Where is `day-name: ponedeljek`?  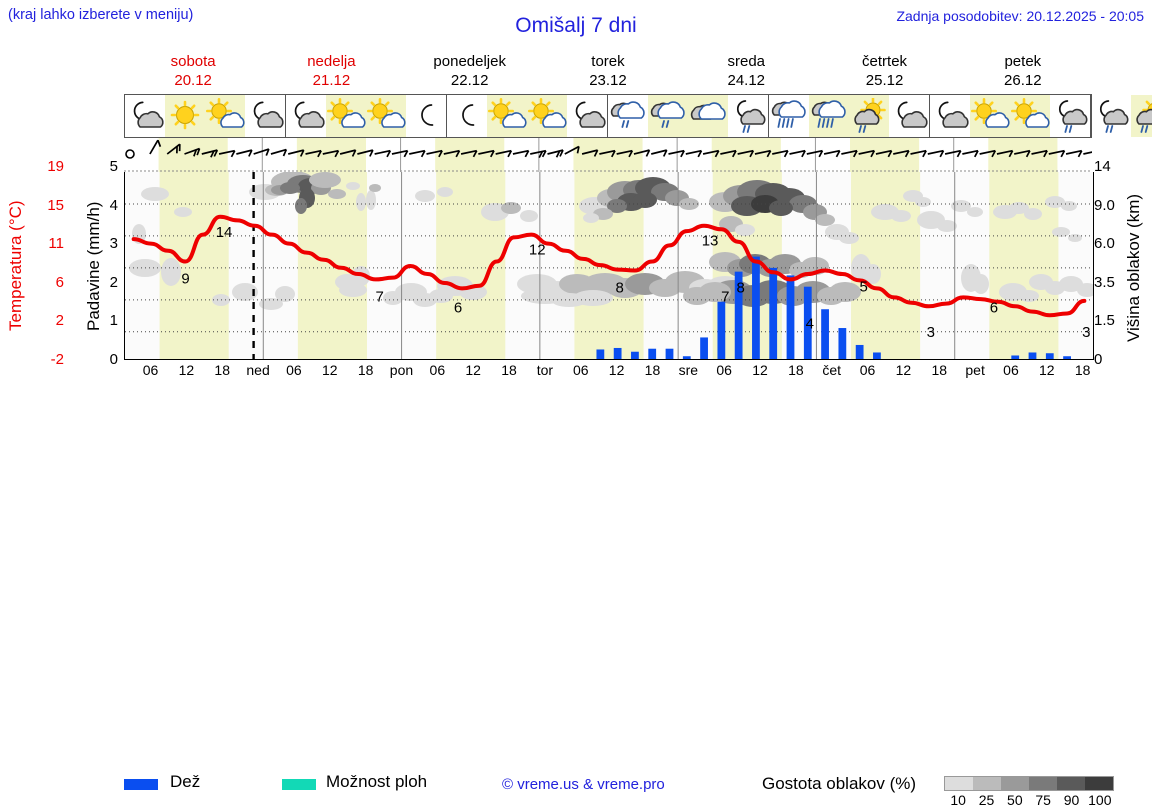
day-name: ponedeljek is located at coordinates (470, 61).